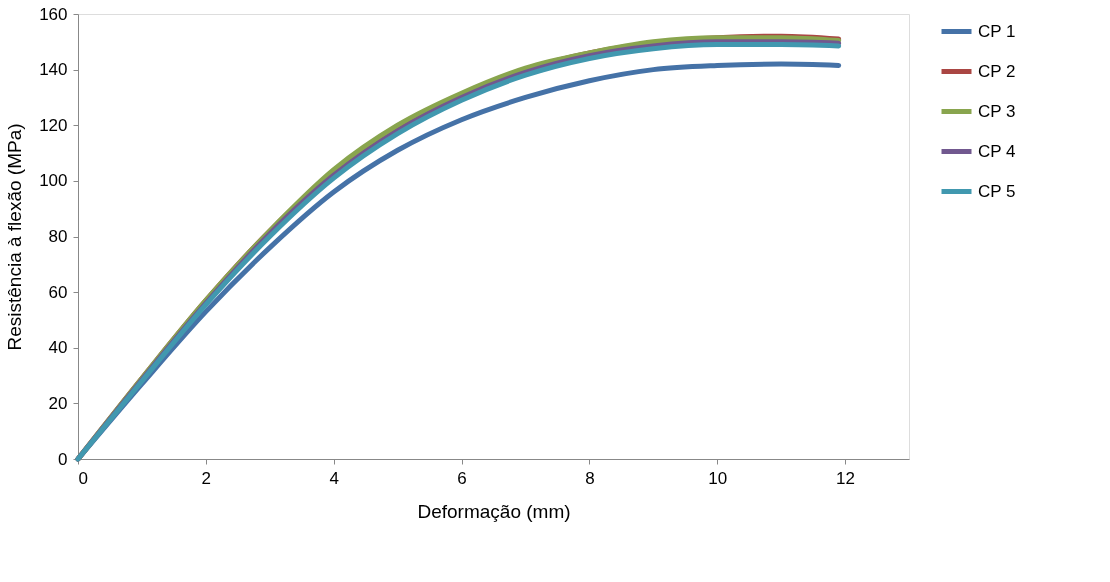  I want to click on legend-label: CP 4, so click(997, 151).